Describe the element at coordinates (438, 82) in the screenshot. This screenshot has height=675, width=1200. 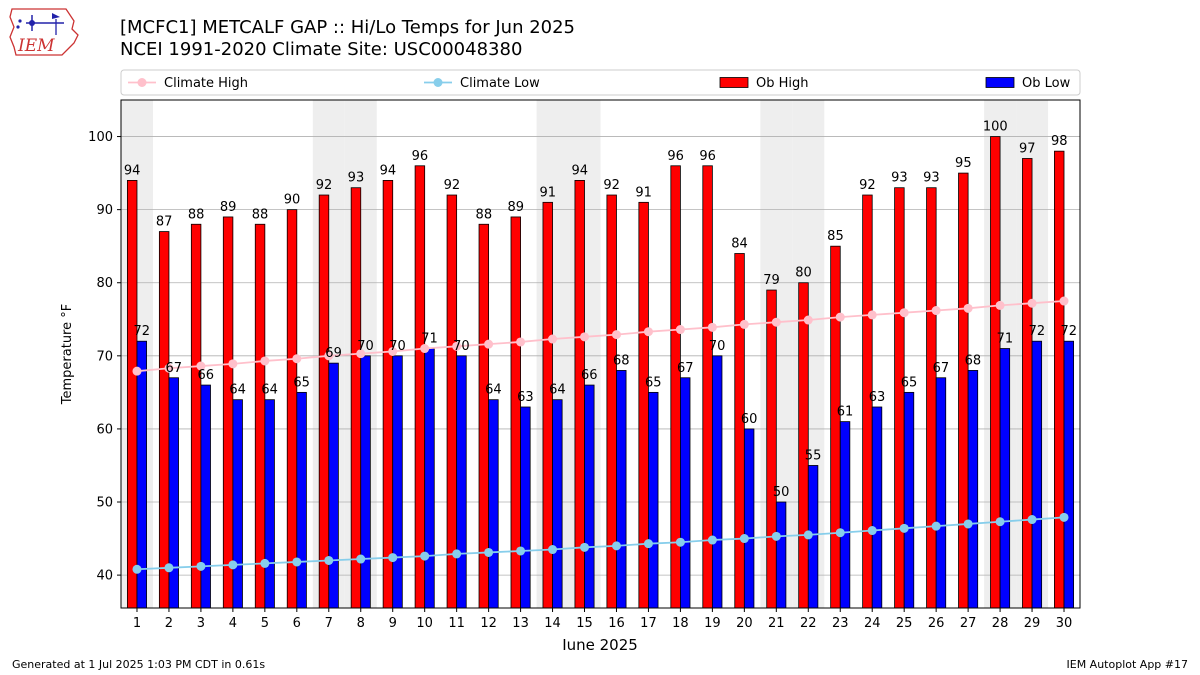
I see `legend-marker` at that location.